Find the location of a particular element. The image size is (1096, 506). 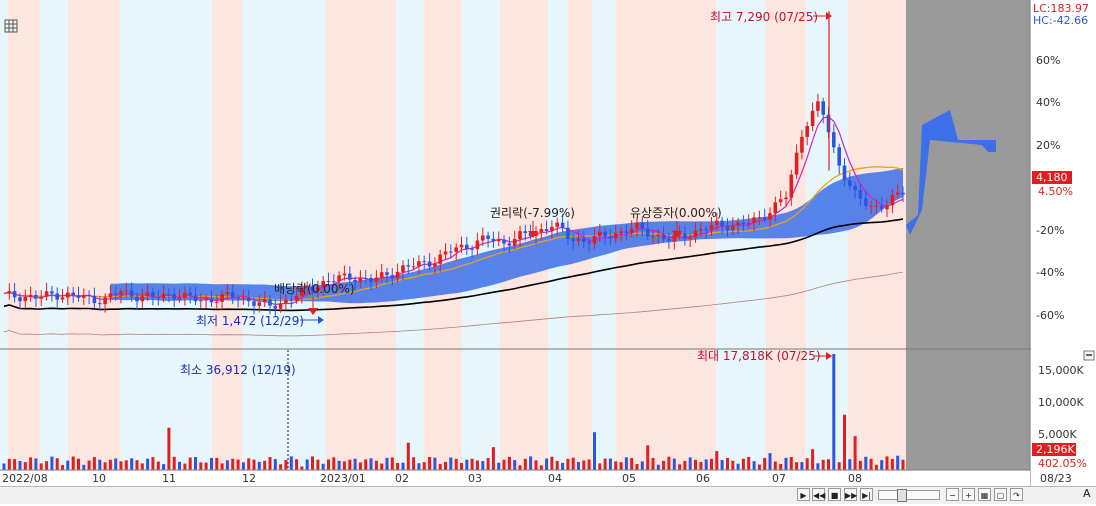

zoom-slider is located at coordinates (909, 495).